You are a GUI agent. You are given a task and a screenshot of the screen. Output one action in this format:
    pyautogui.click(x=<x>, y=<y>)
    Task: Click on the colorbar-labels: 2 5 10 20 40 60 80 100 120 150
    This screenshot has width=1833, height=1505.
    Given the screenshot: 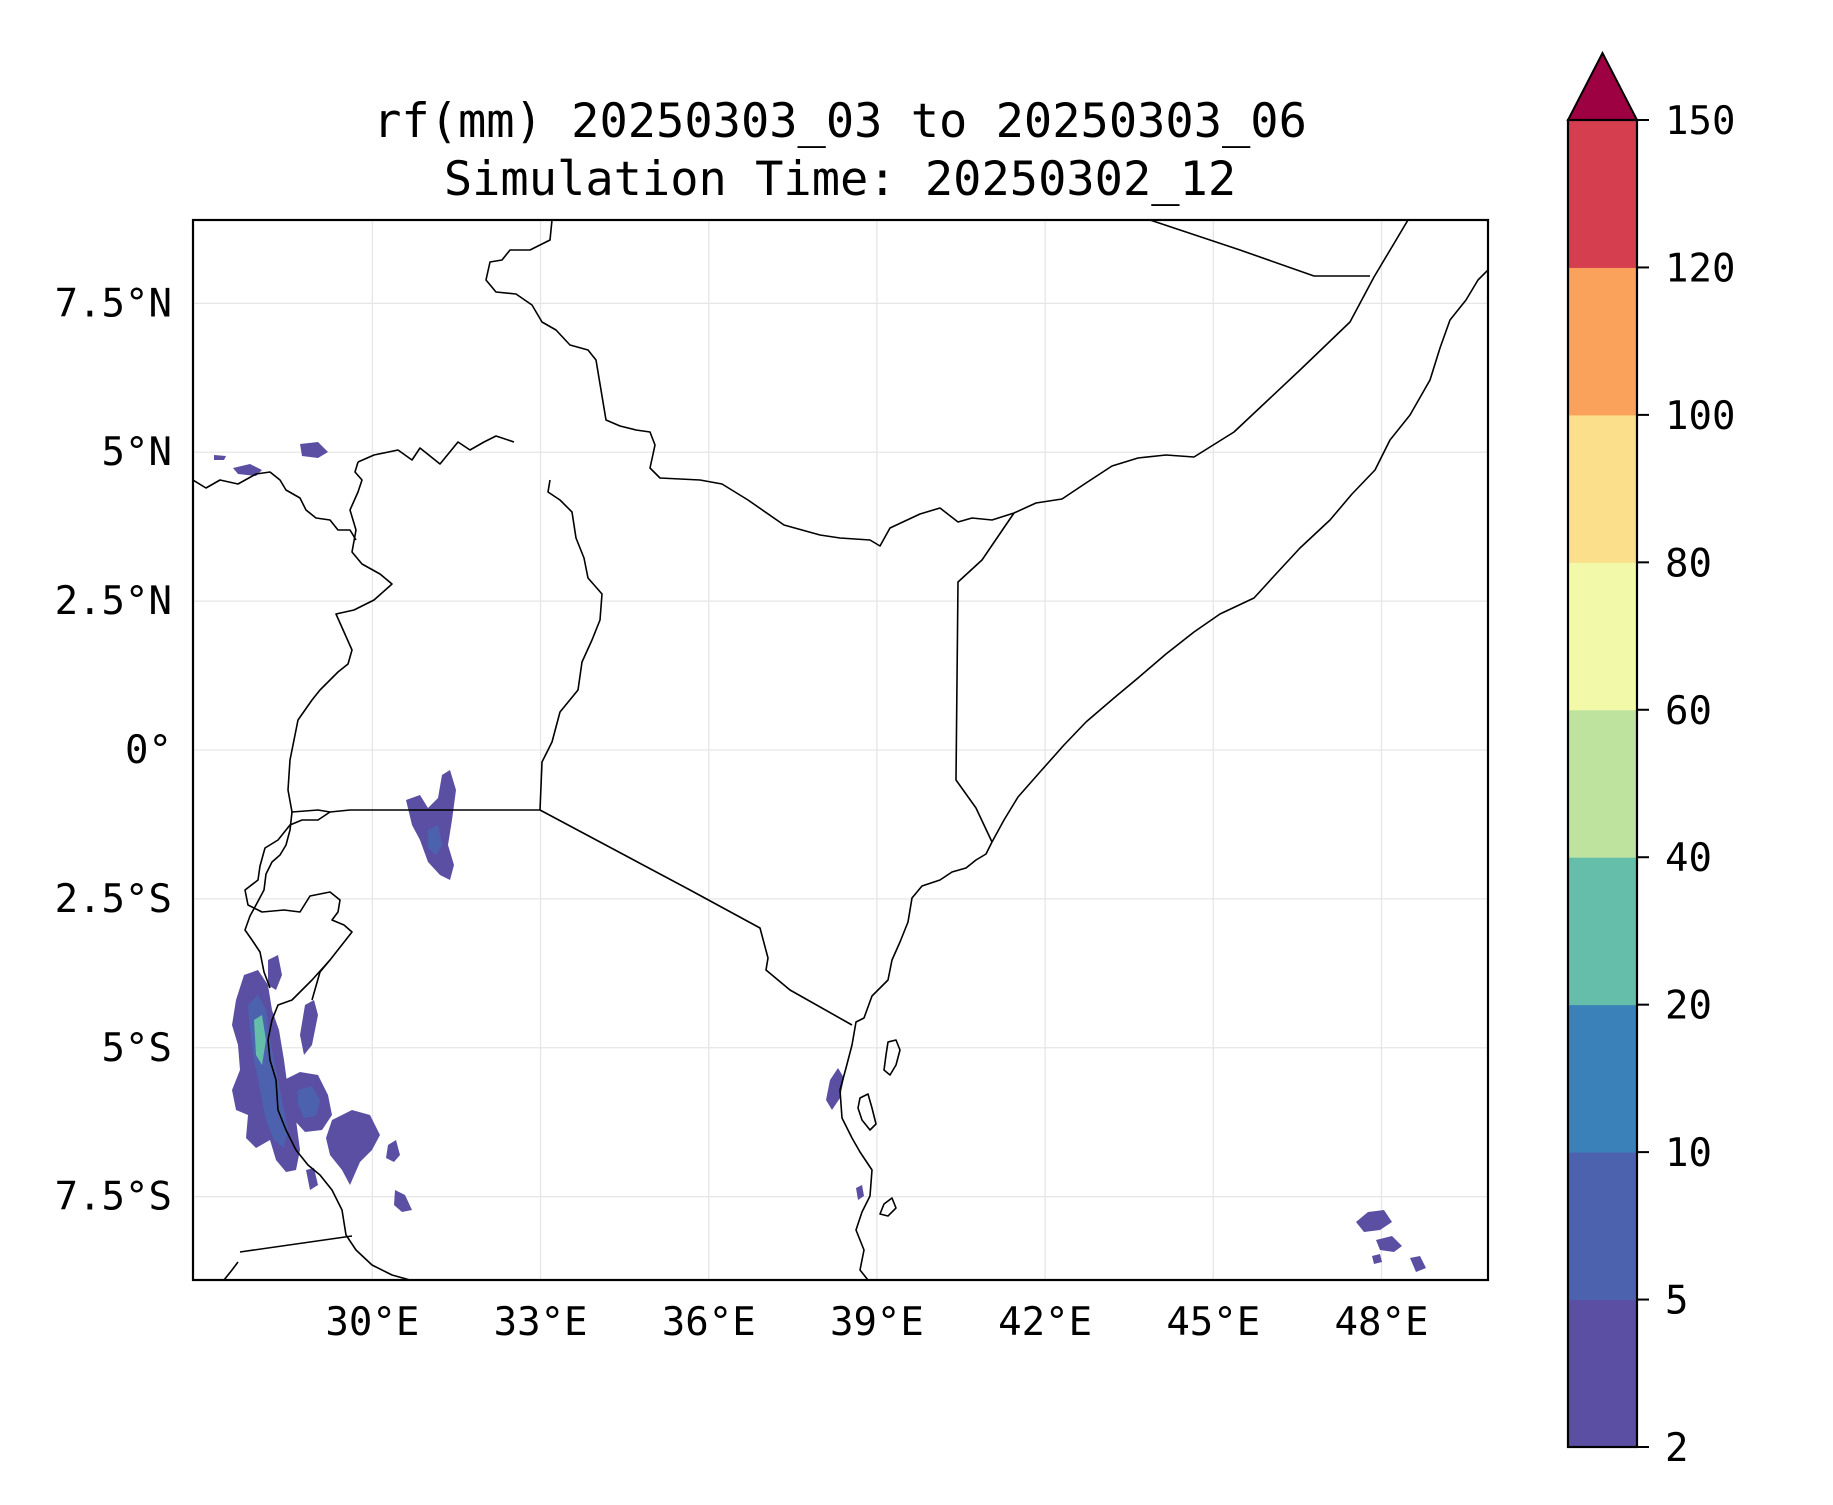 What is the action you would take?
    pyautogui.click(x=1700, y=785)
    